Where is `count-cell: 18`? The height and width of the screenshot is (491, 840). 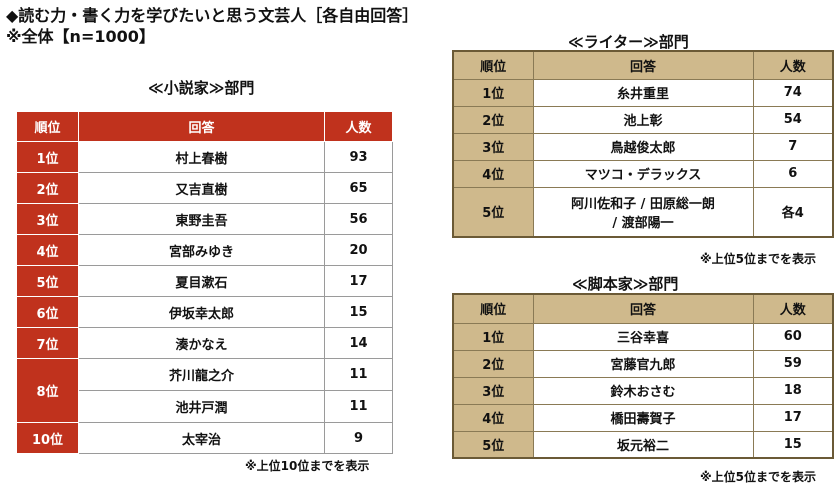
count-cell: 18 is located at coordinates (793, 390).